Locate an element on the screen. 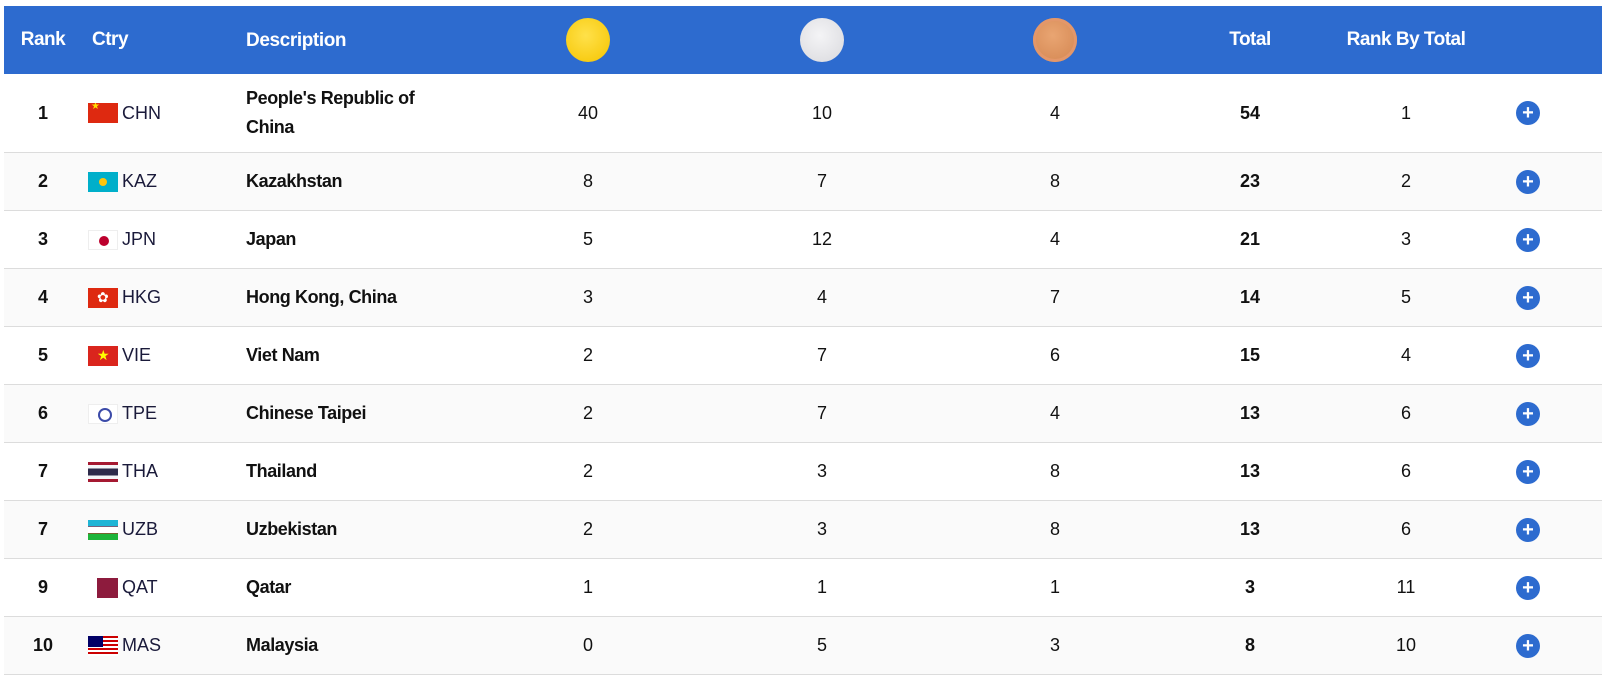 The image size is (1606, 690). table-row: 4 HKG Hong Kong, China 3 4 7 14 5 + is located at coordinates (803, 298).